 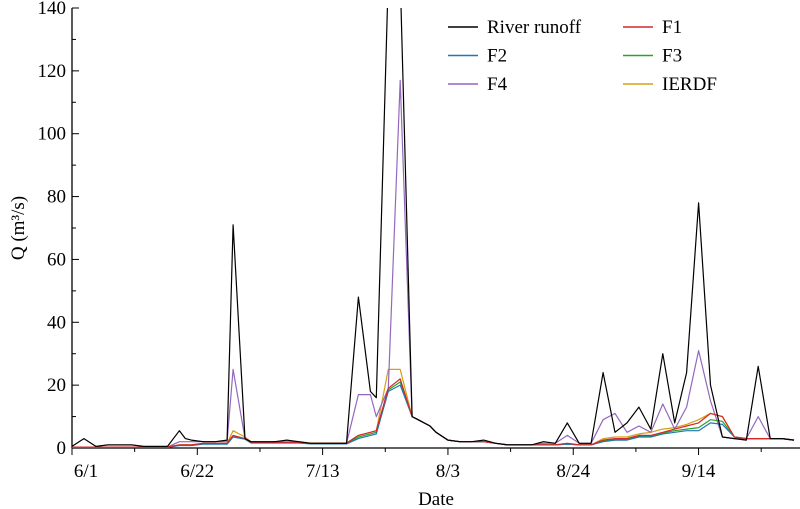 What do you see at coordinates (62, 448) in the screenshot?
I see `y-tick-label: 0` at bounding box center [62, 448].